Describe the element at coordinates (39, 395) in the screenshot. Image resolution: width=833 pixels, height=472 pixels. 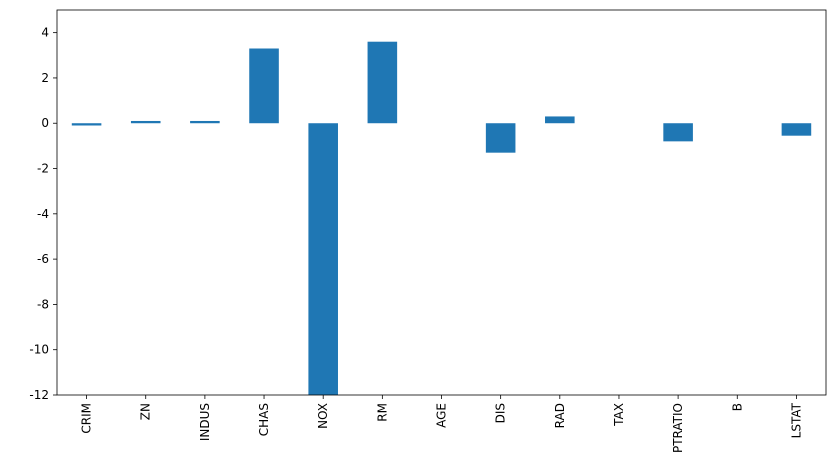
I see `y-tick-label: -12` at that location.